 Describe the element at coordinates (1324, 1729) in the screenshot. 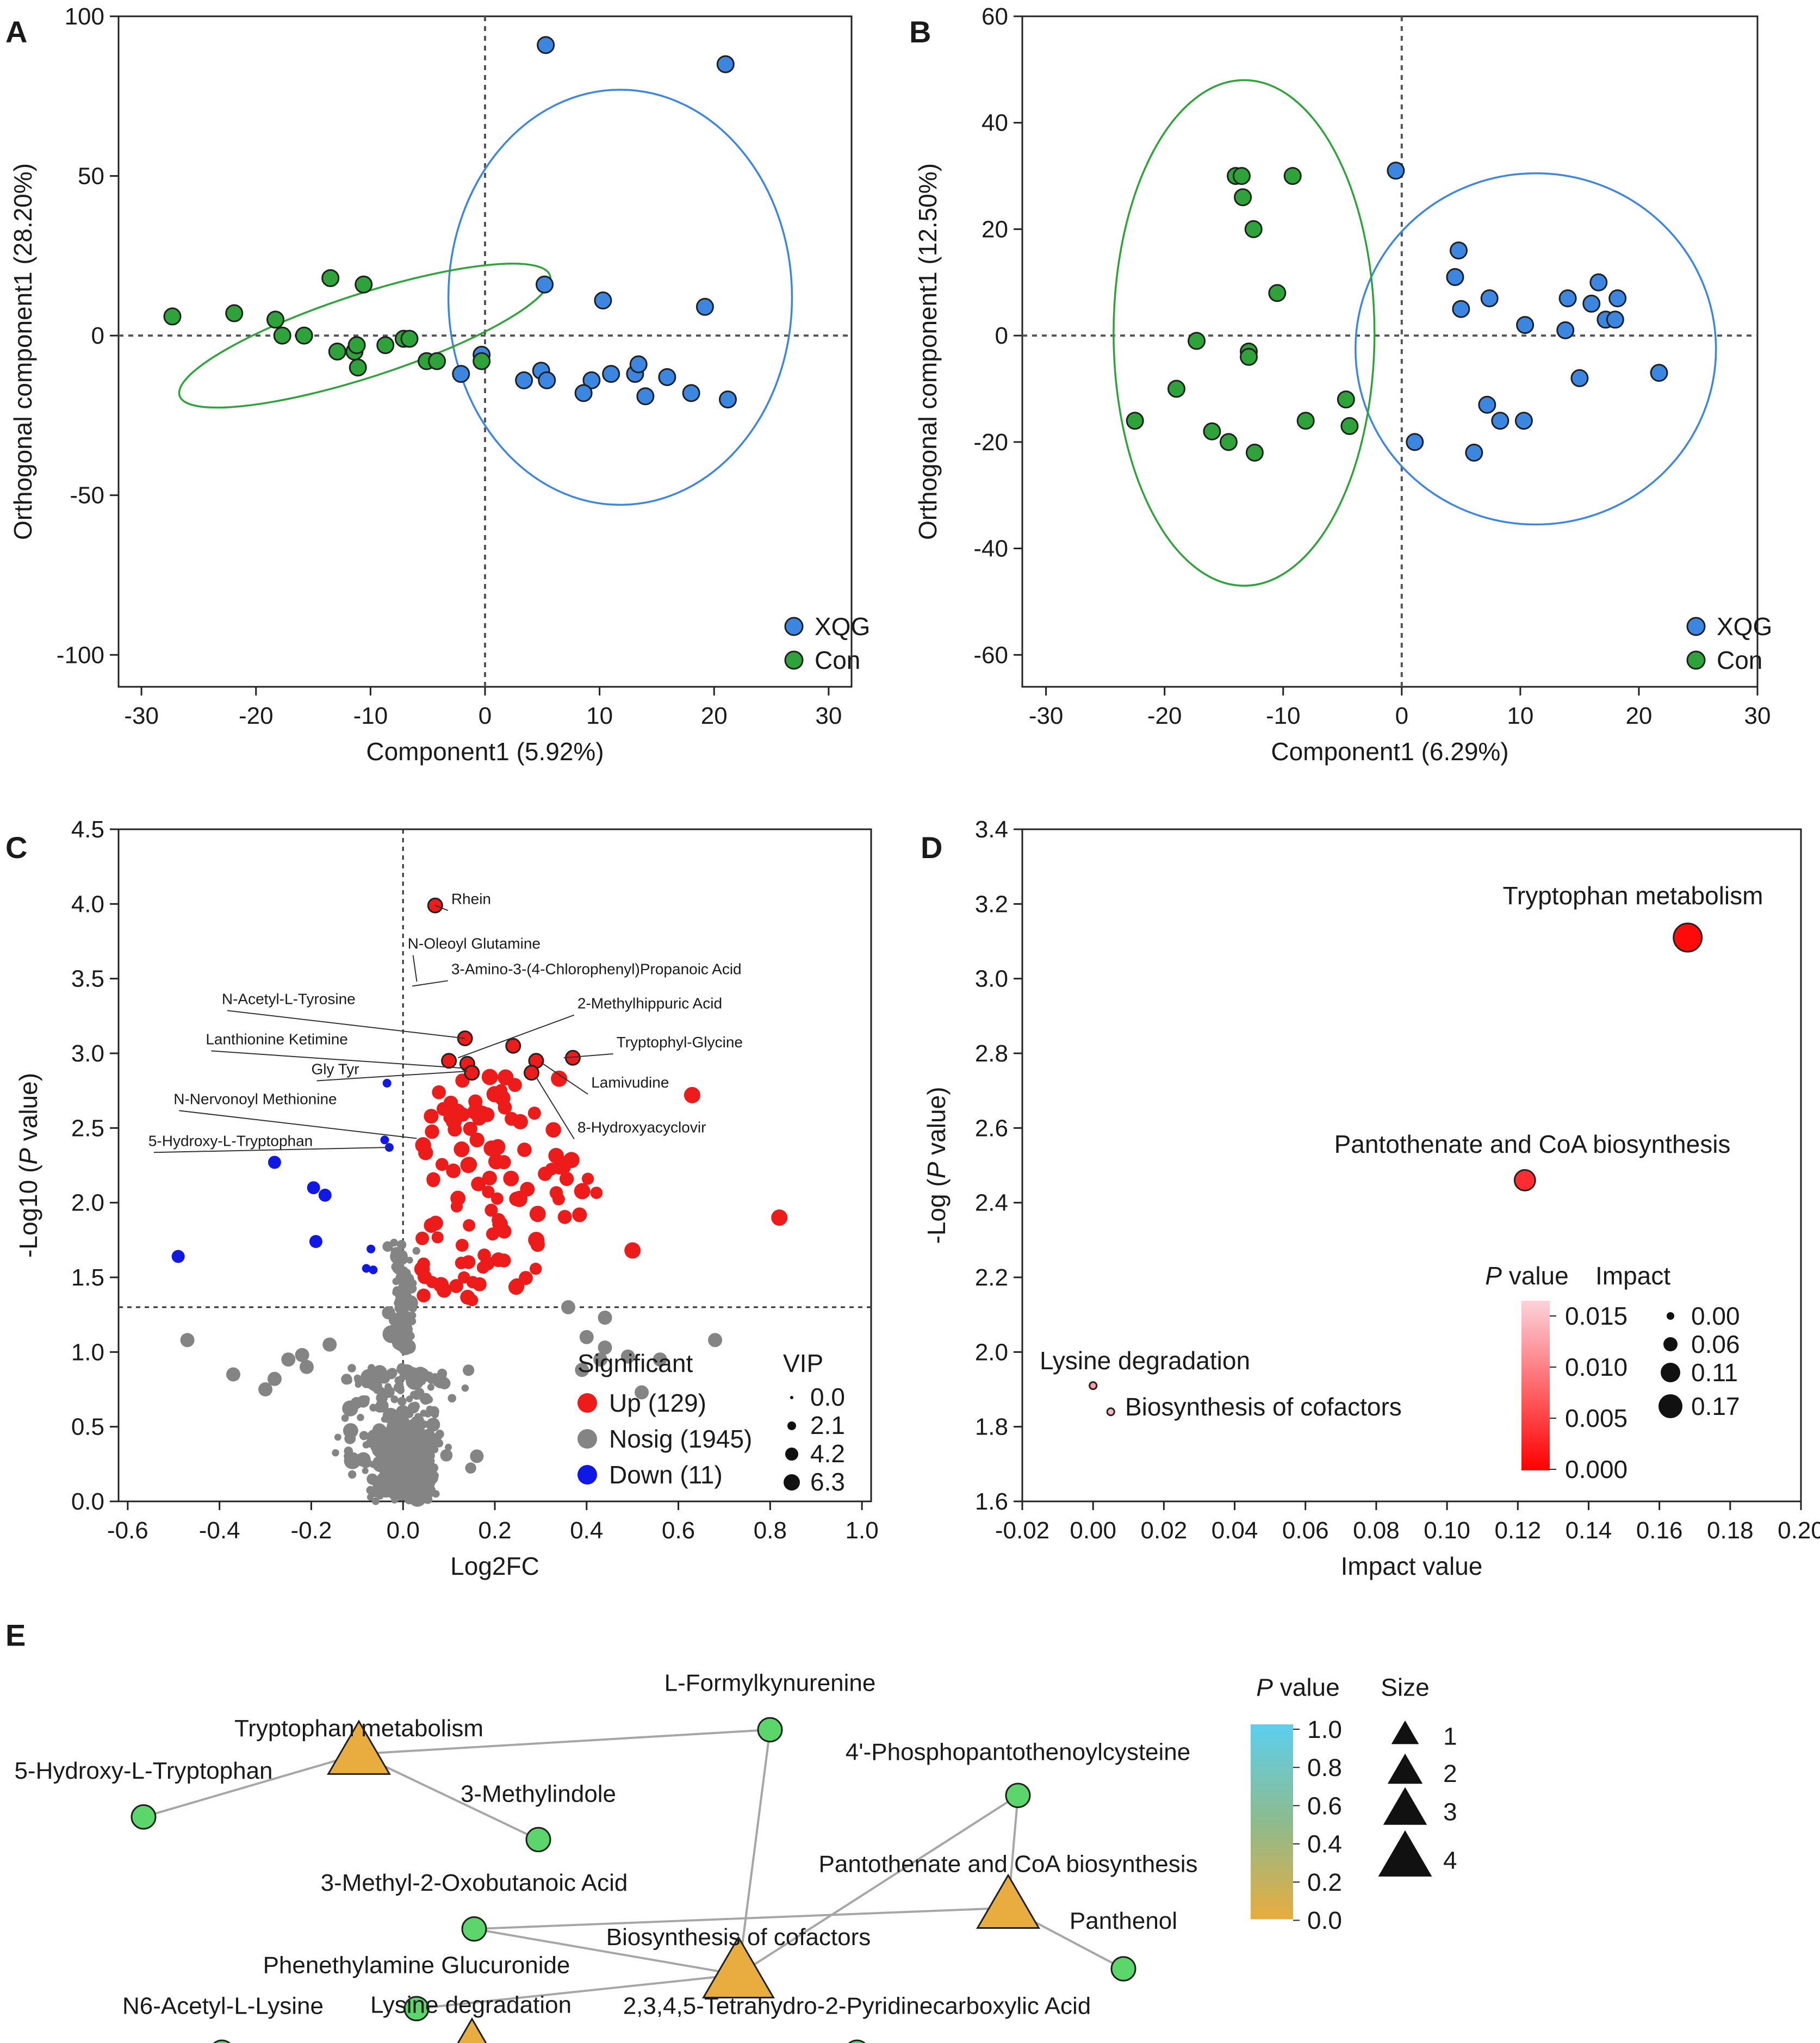

I see `colorbar-tick-label: 1.0` at that location.